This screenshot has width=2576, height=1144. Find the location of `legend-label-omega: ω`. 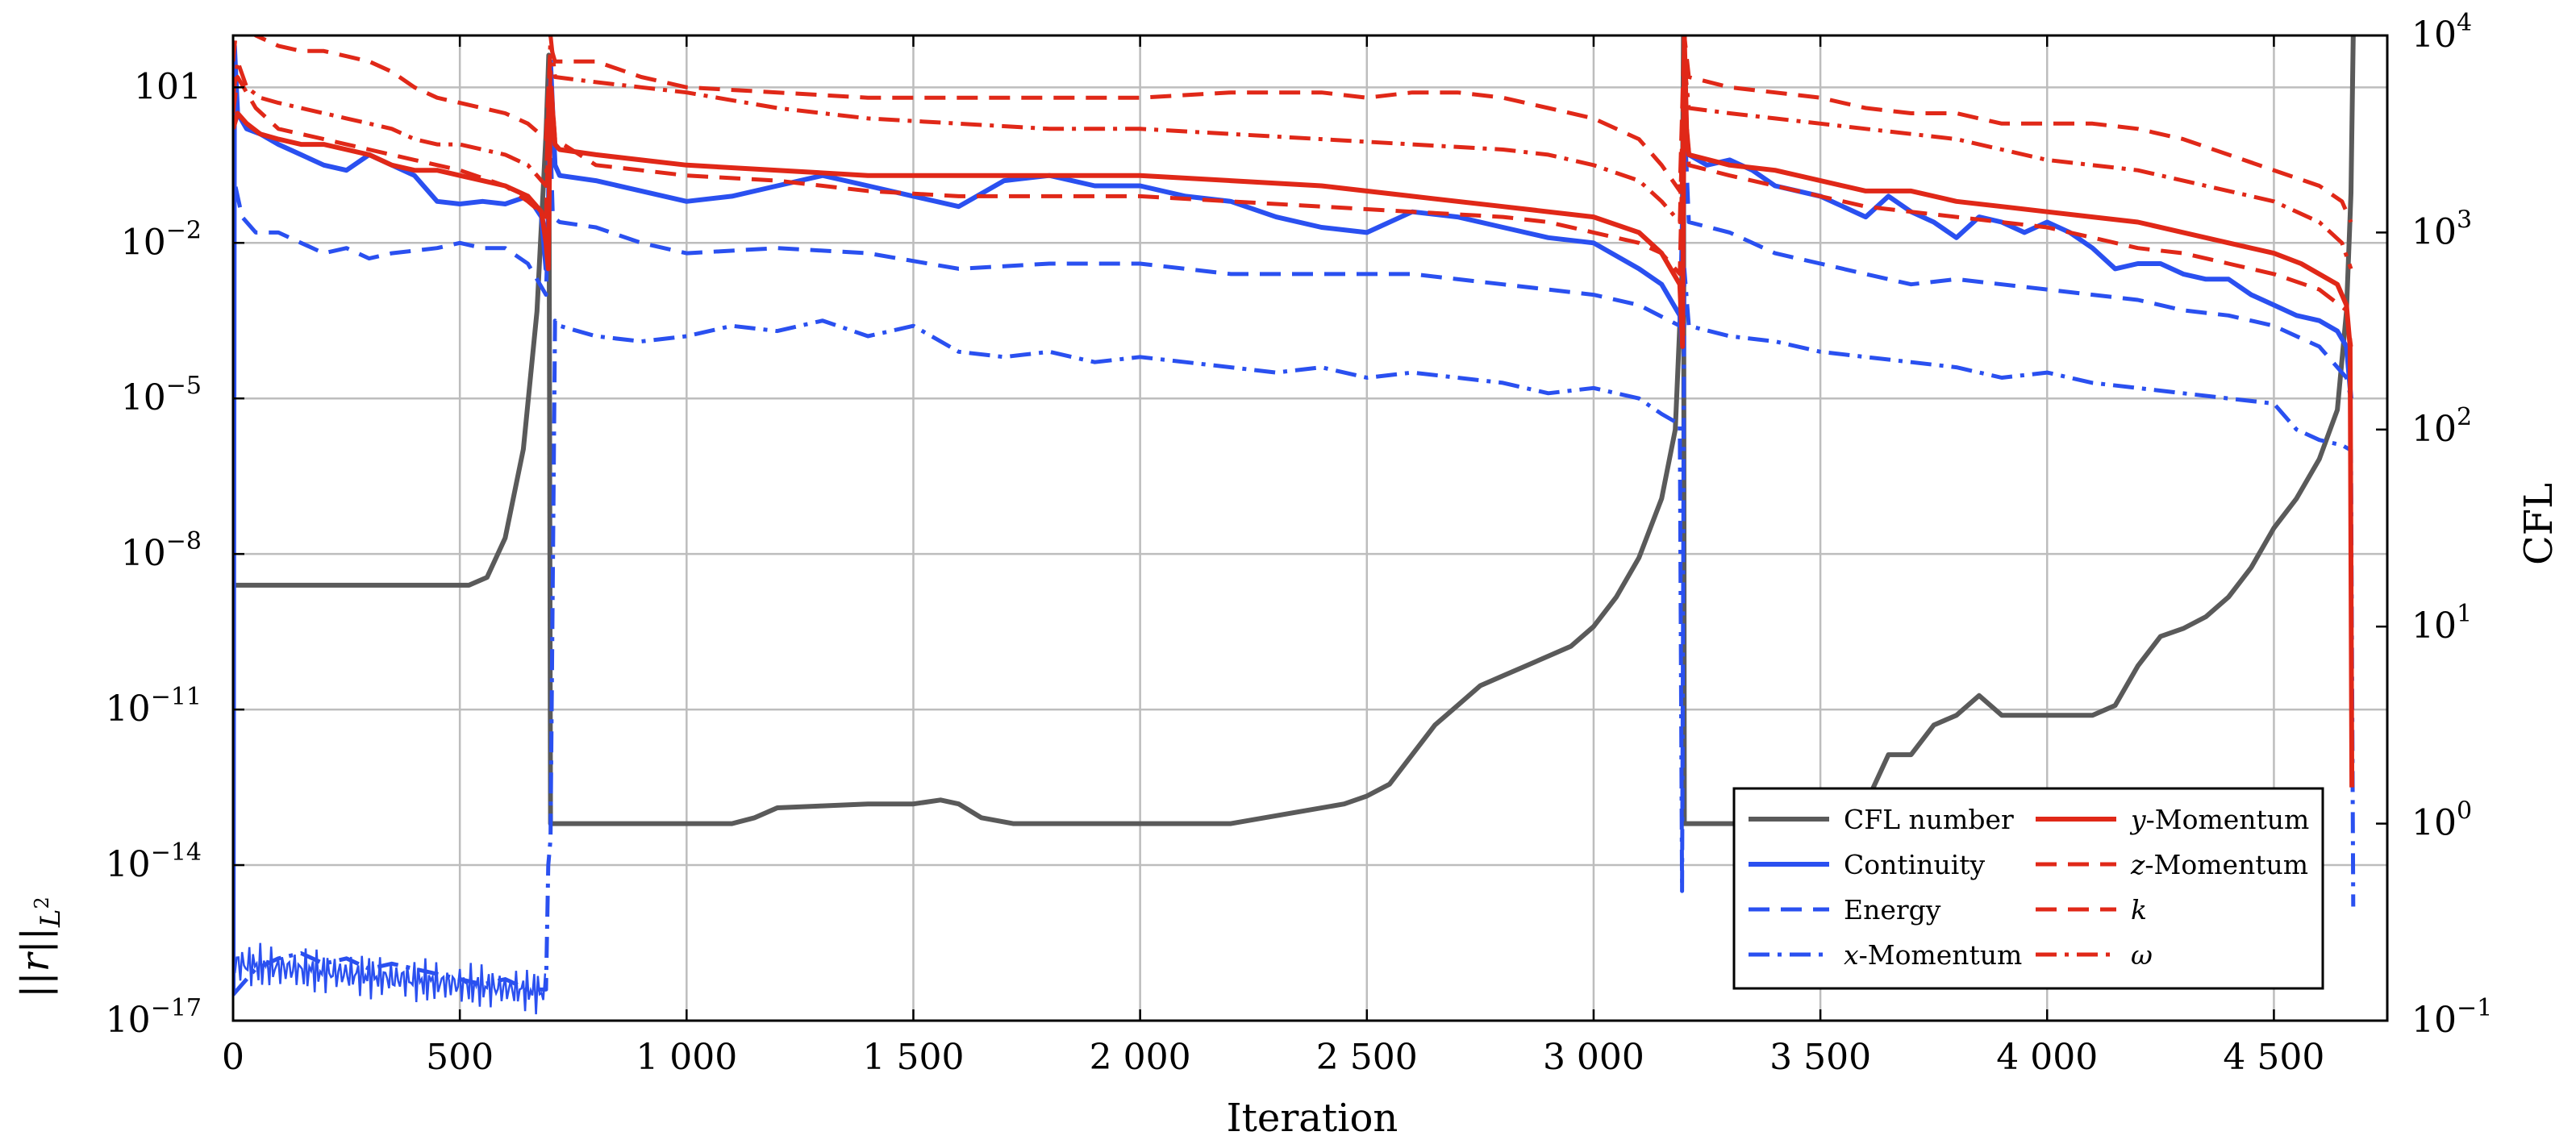

legend-label-omega: ω is located at coordinates (2142, 955).